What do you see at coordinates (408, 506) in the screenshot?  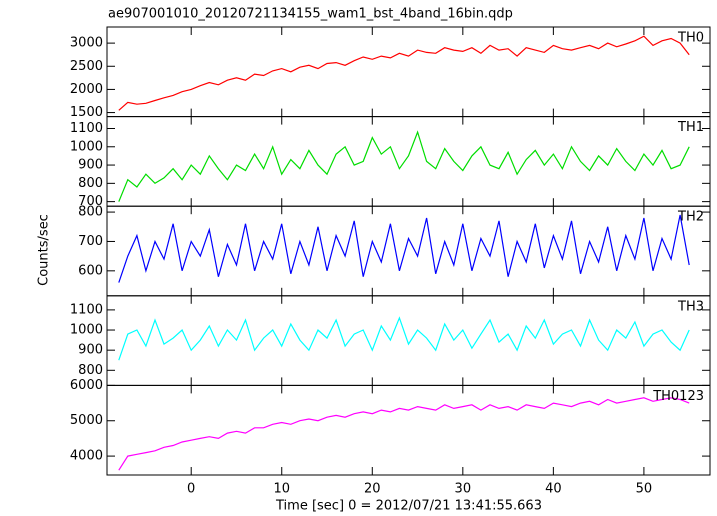 I see `x-axis-label: Time [sec] 0 = 2012/07/21 13:41:55.663` at bounding box center [408, 506].